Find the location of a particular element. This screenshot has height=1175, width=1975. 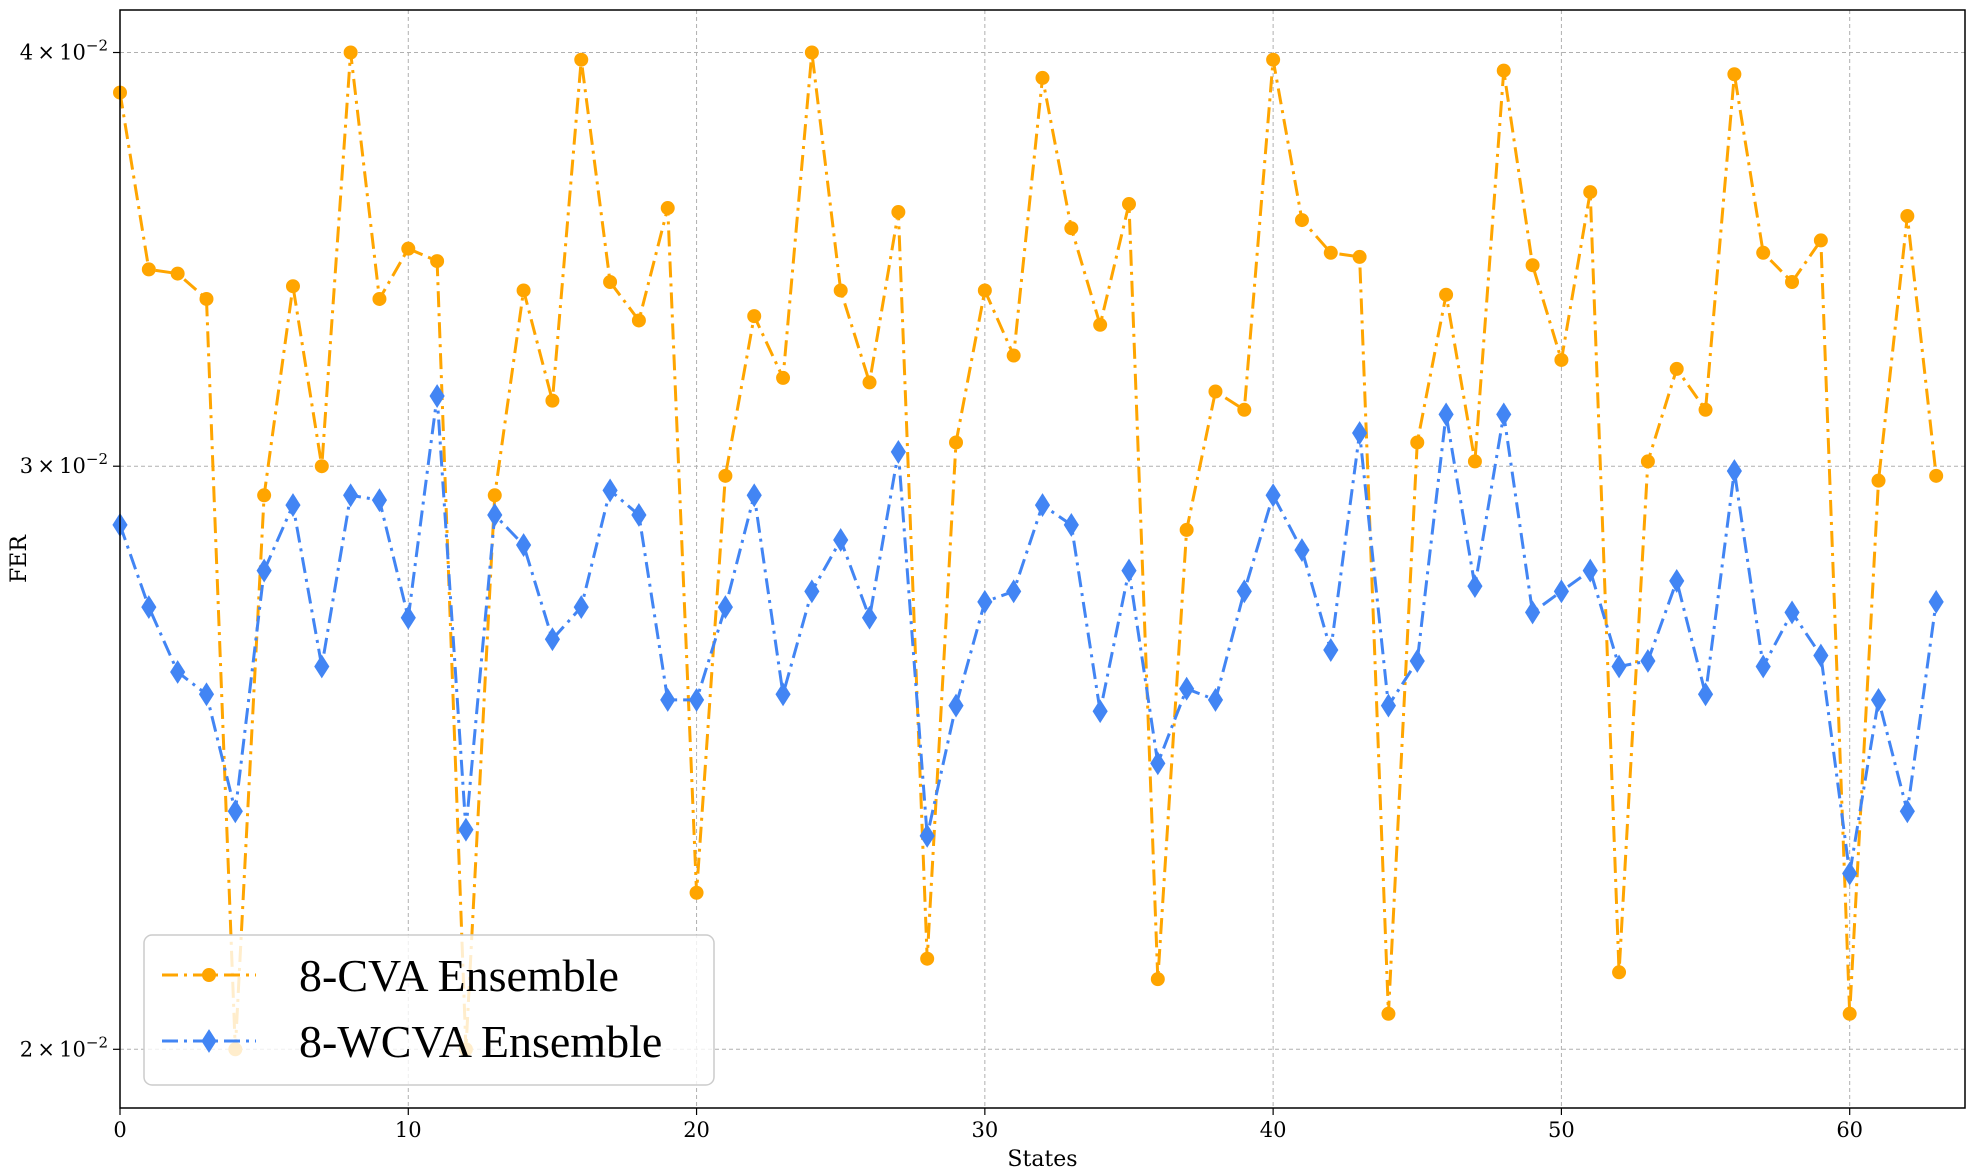

legend-entry: 8-WCVA Ensemble is located at coordinates (412, 1041).